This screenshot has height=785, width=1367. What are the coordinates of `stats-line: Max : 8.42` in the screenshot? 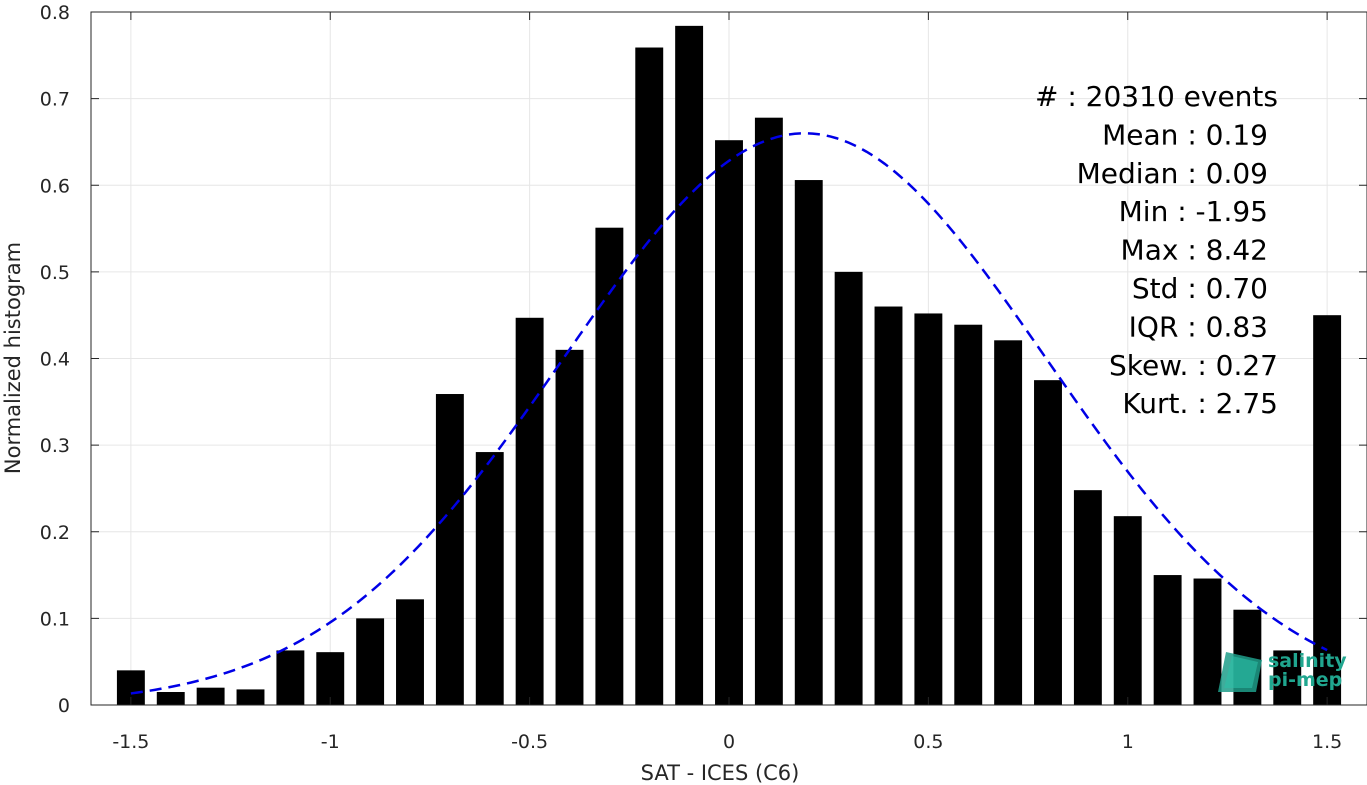 It's located at (1194, 250).